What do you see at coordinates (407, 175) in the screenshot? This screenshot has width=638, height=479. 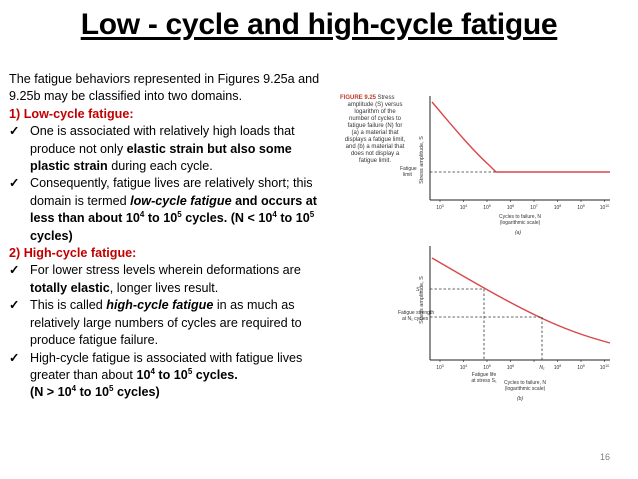 I see `fatigue-limit-label: limit` at bounding box center [407, 175].